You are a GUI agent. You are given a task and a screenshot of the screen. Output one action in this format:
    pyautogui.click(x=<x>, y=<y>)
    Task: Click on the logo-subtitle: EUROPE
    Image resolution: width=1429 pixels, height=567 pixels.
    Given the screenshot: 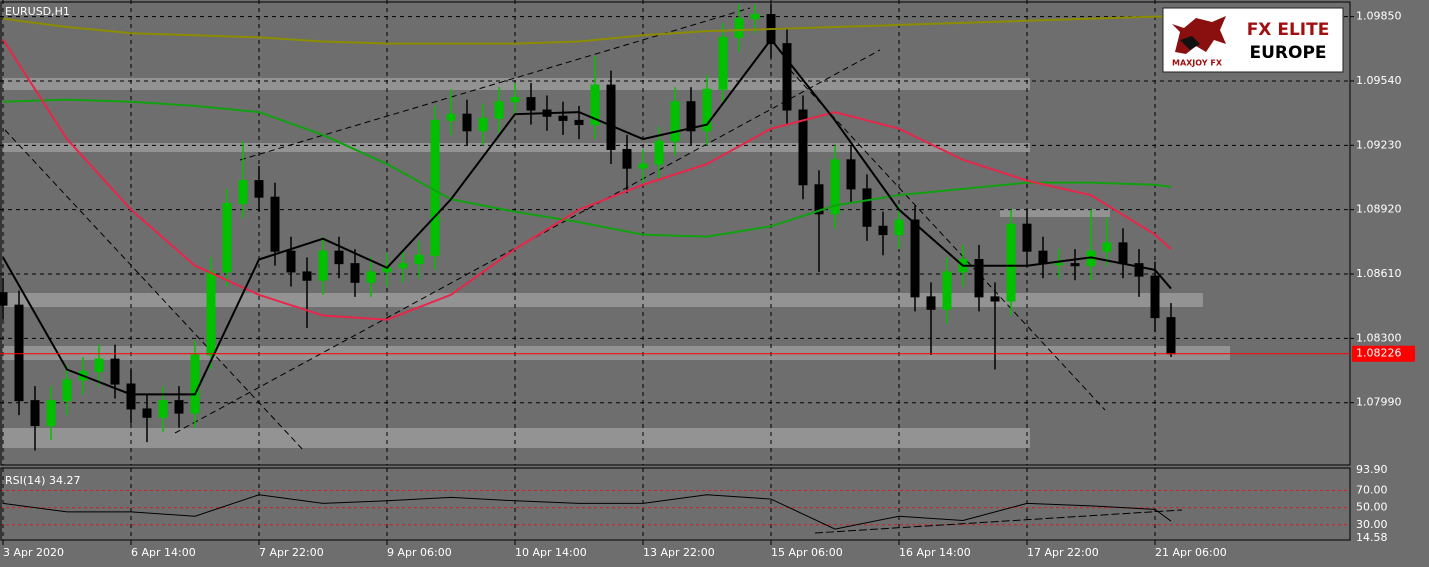 What is the action you would take?
    pyautogui.click(x=1287, y=53)
    